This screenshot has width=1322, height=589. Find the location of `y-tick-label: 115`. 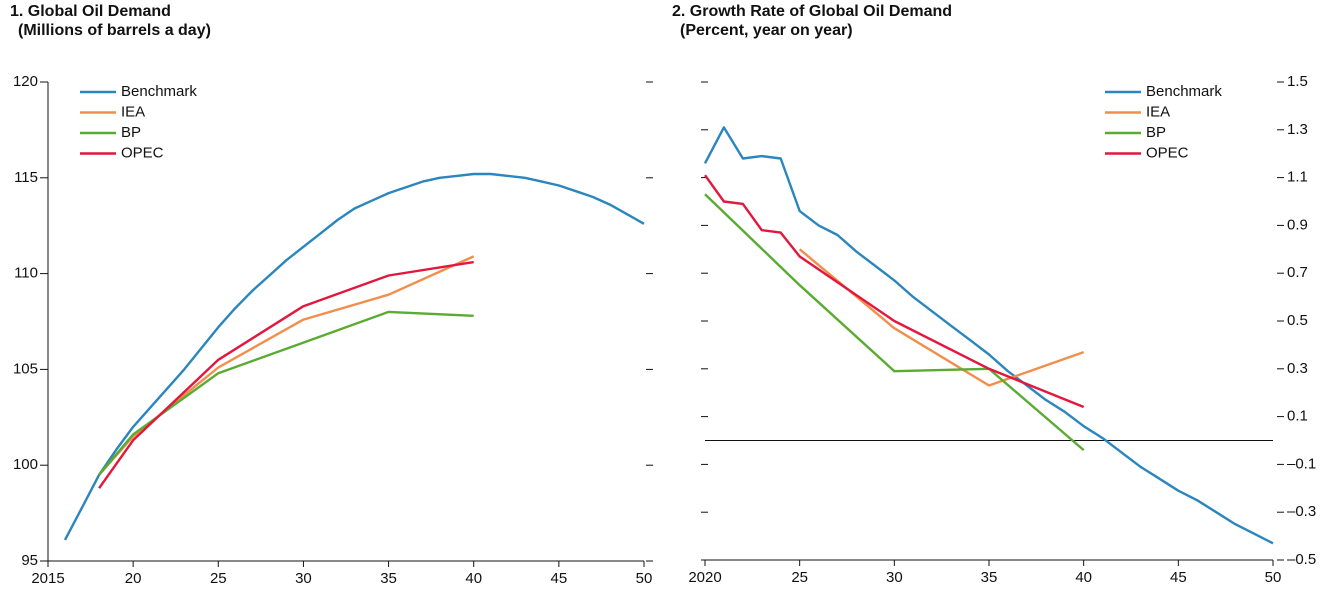

y-tick-label: 115 is located at coordinates (26, 177).